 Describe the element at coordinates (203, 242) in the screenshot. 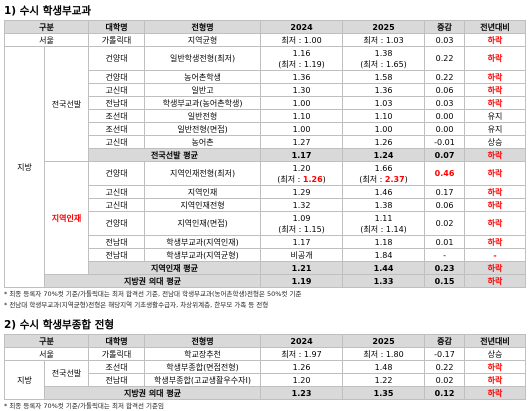

I see `type-cell: 학생부교과(지역인재)` at that location.